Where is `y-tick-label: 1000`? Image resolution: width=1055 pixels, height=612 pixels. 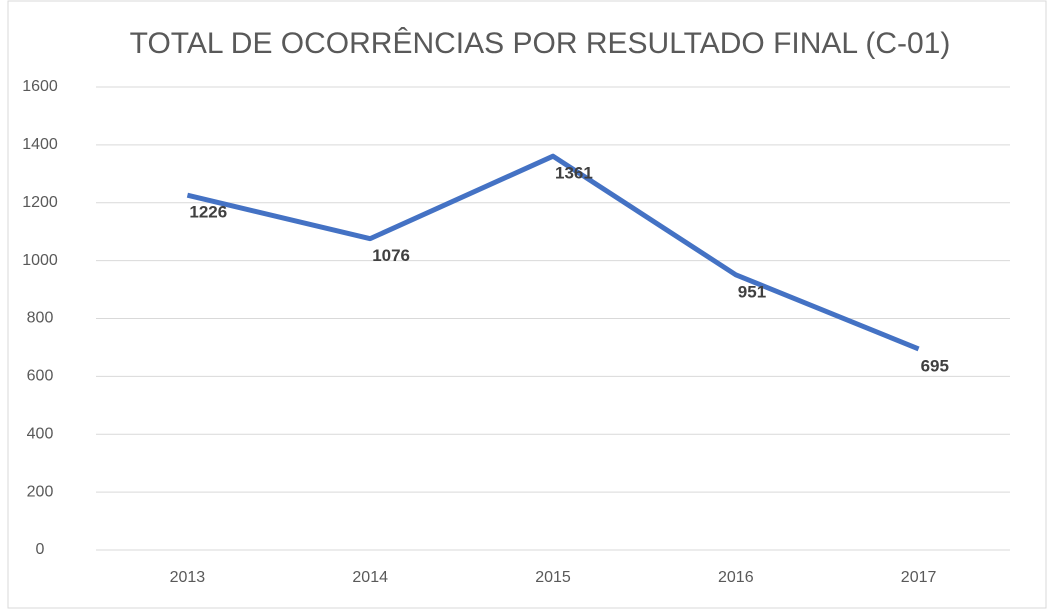
y-tick-label: 1000 is located at coordinates (40, 260).